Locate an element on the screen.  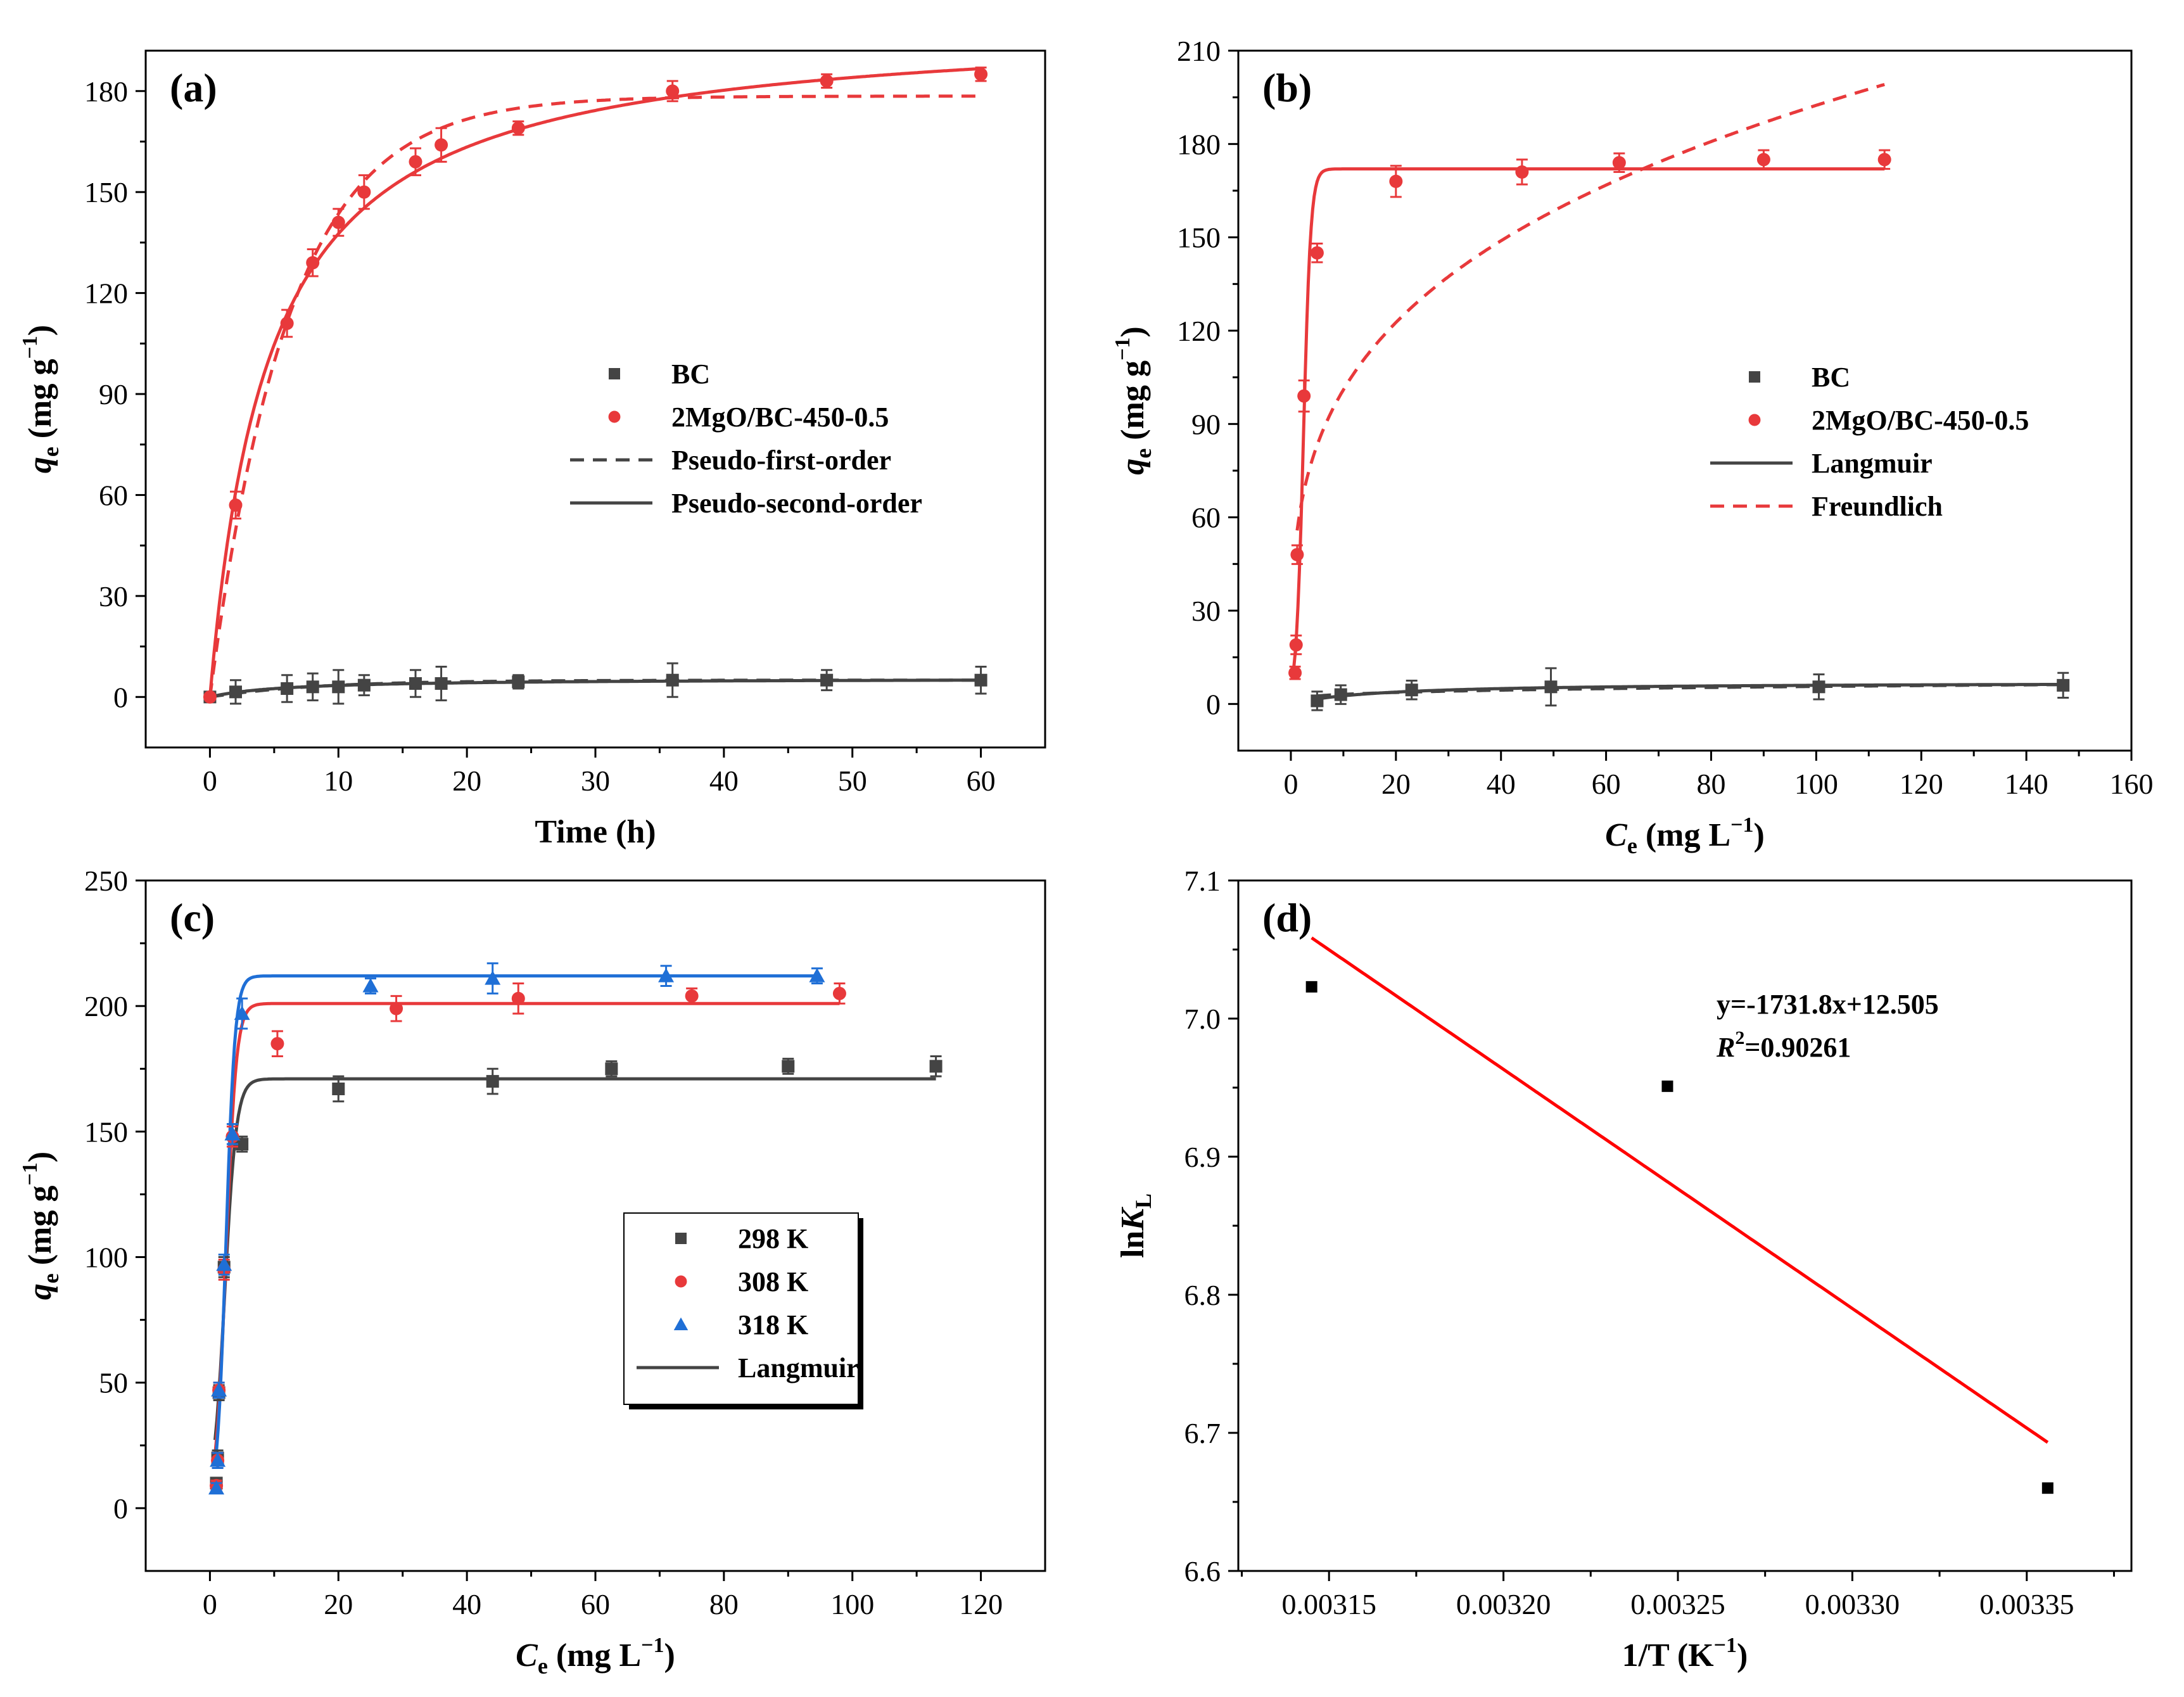
x-tick-label: 160 is located at coordinates (2132, 784).